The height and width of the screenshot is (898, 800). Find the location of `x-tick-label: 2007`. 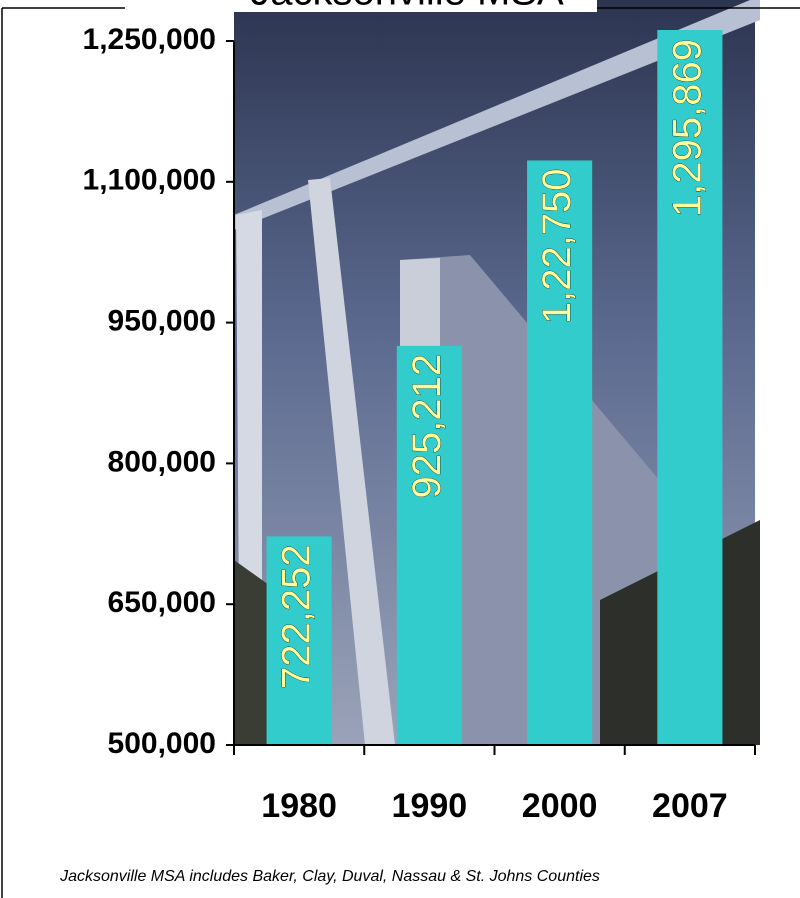

x-tick-label: 2007 is located at coordinates (690, 806).